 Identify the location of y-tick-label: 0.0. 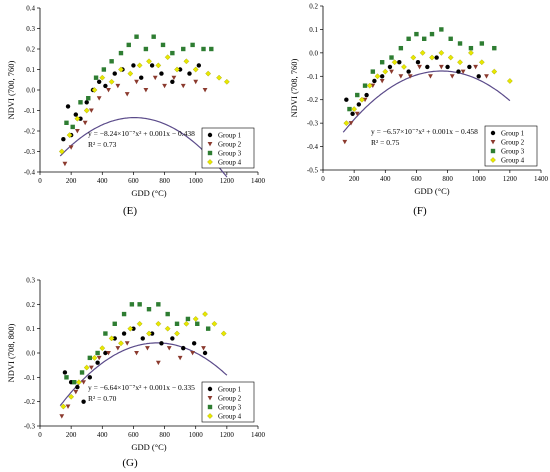
(30, 354).